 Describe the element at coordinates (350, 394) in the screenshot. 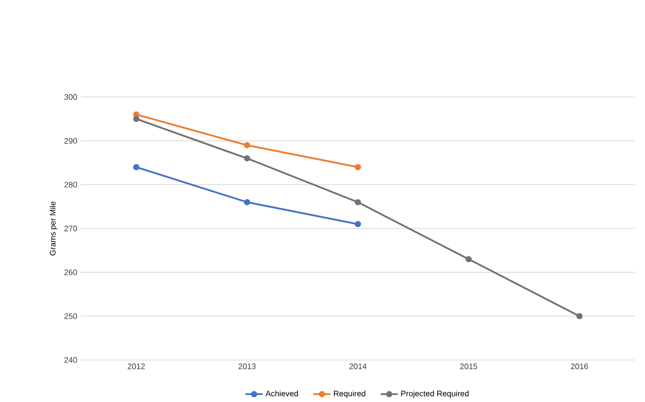

I see `legend-label: Required` at that location.